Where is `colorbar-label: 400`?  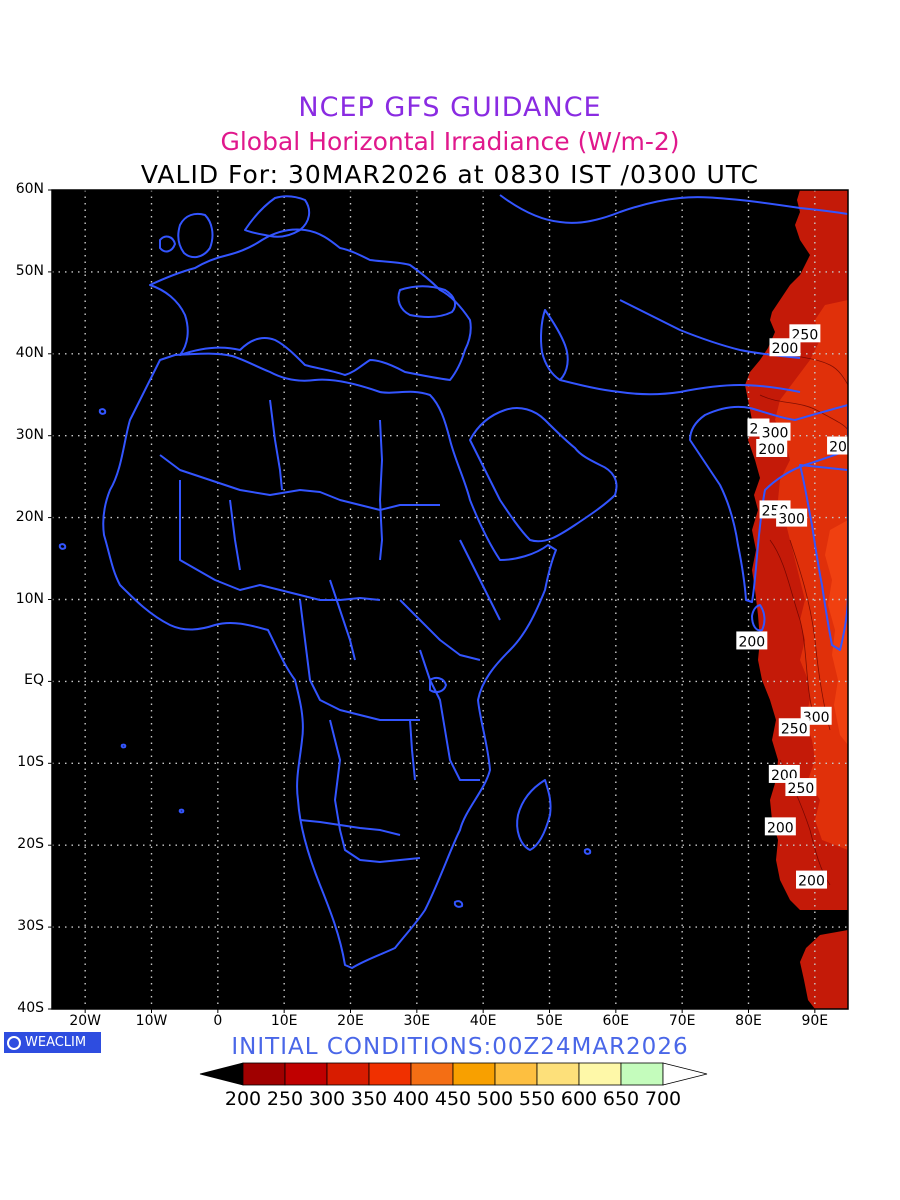
colorbar-label: 400 is located at coordinates (411, 1099).